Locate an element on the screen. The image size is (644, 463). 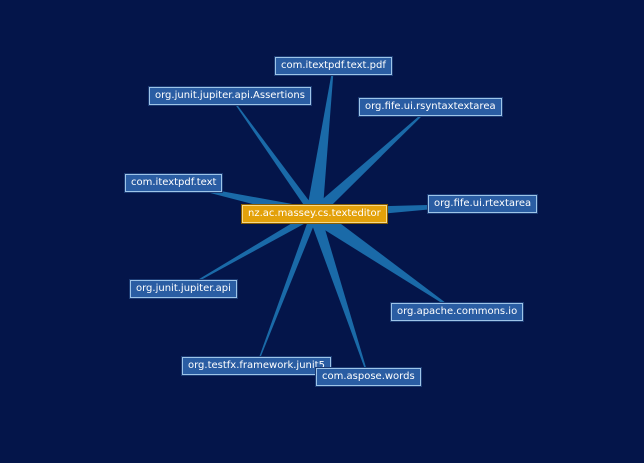
edge-n2 is located at coordinates (273, 156).